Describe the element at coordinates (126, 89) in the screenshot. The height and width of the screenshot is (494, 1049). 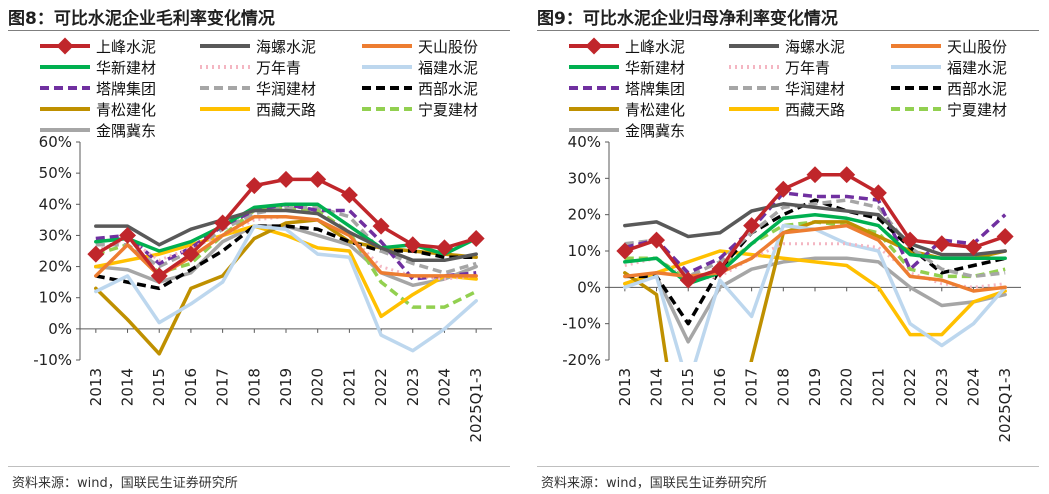
I see `legend-label: 塔牌集团` at that location.